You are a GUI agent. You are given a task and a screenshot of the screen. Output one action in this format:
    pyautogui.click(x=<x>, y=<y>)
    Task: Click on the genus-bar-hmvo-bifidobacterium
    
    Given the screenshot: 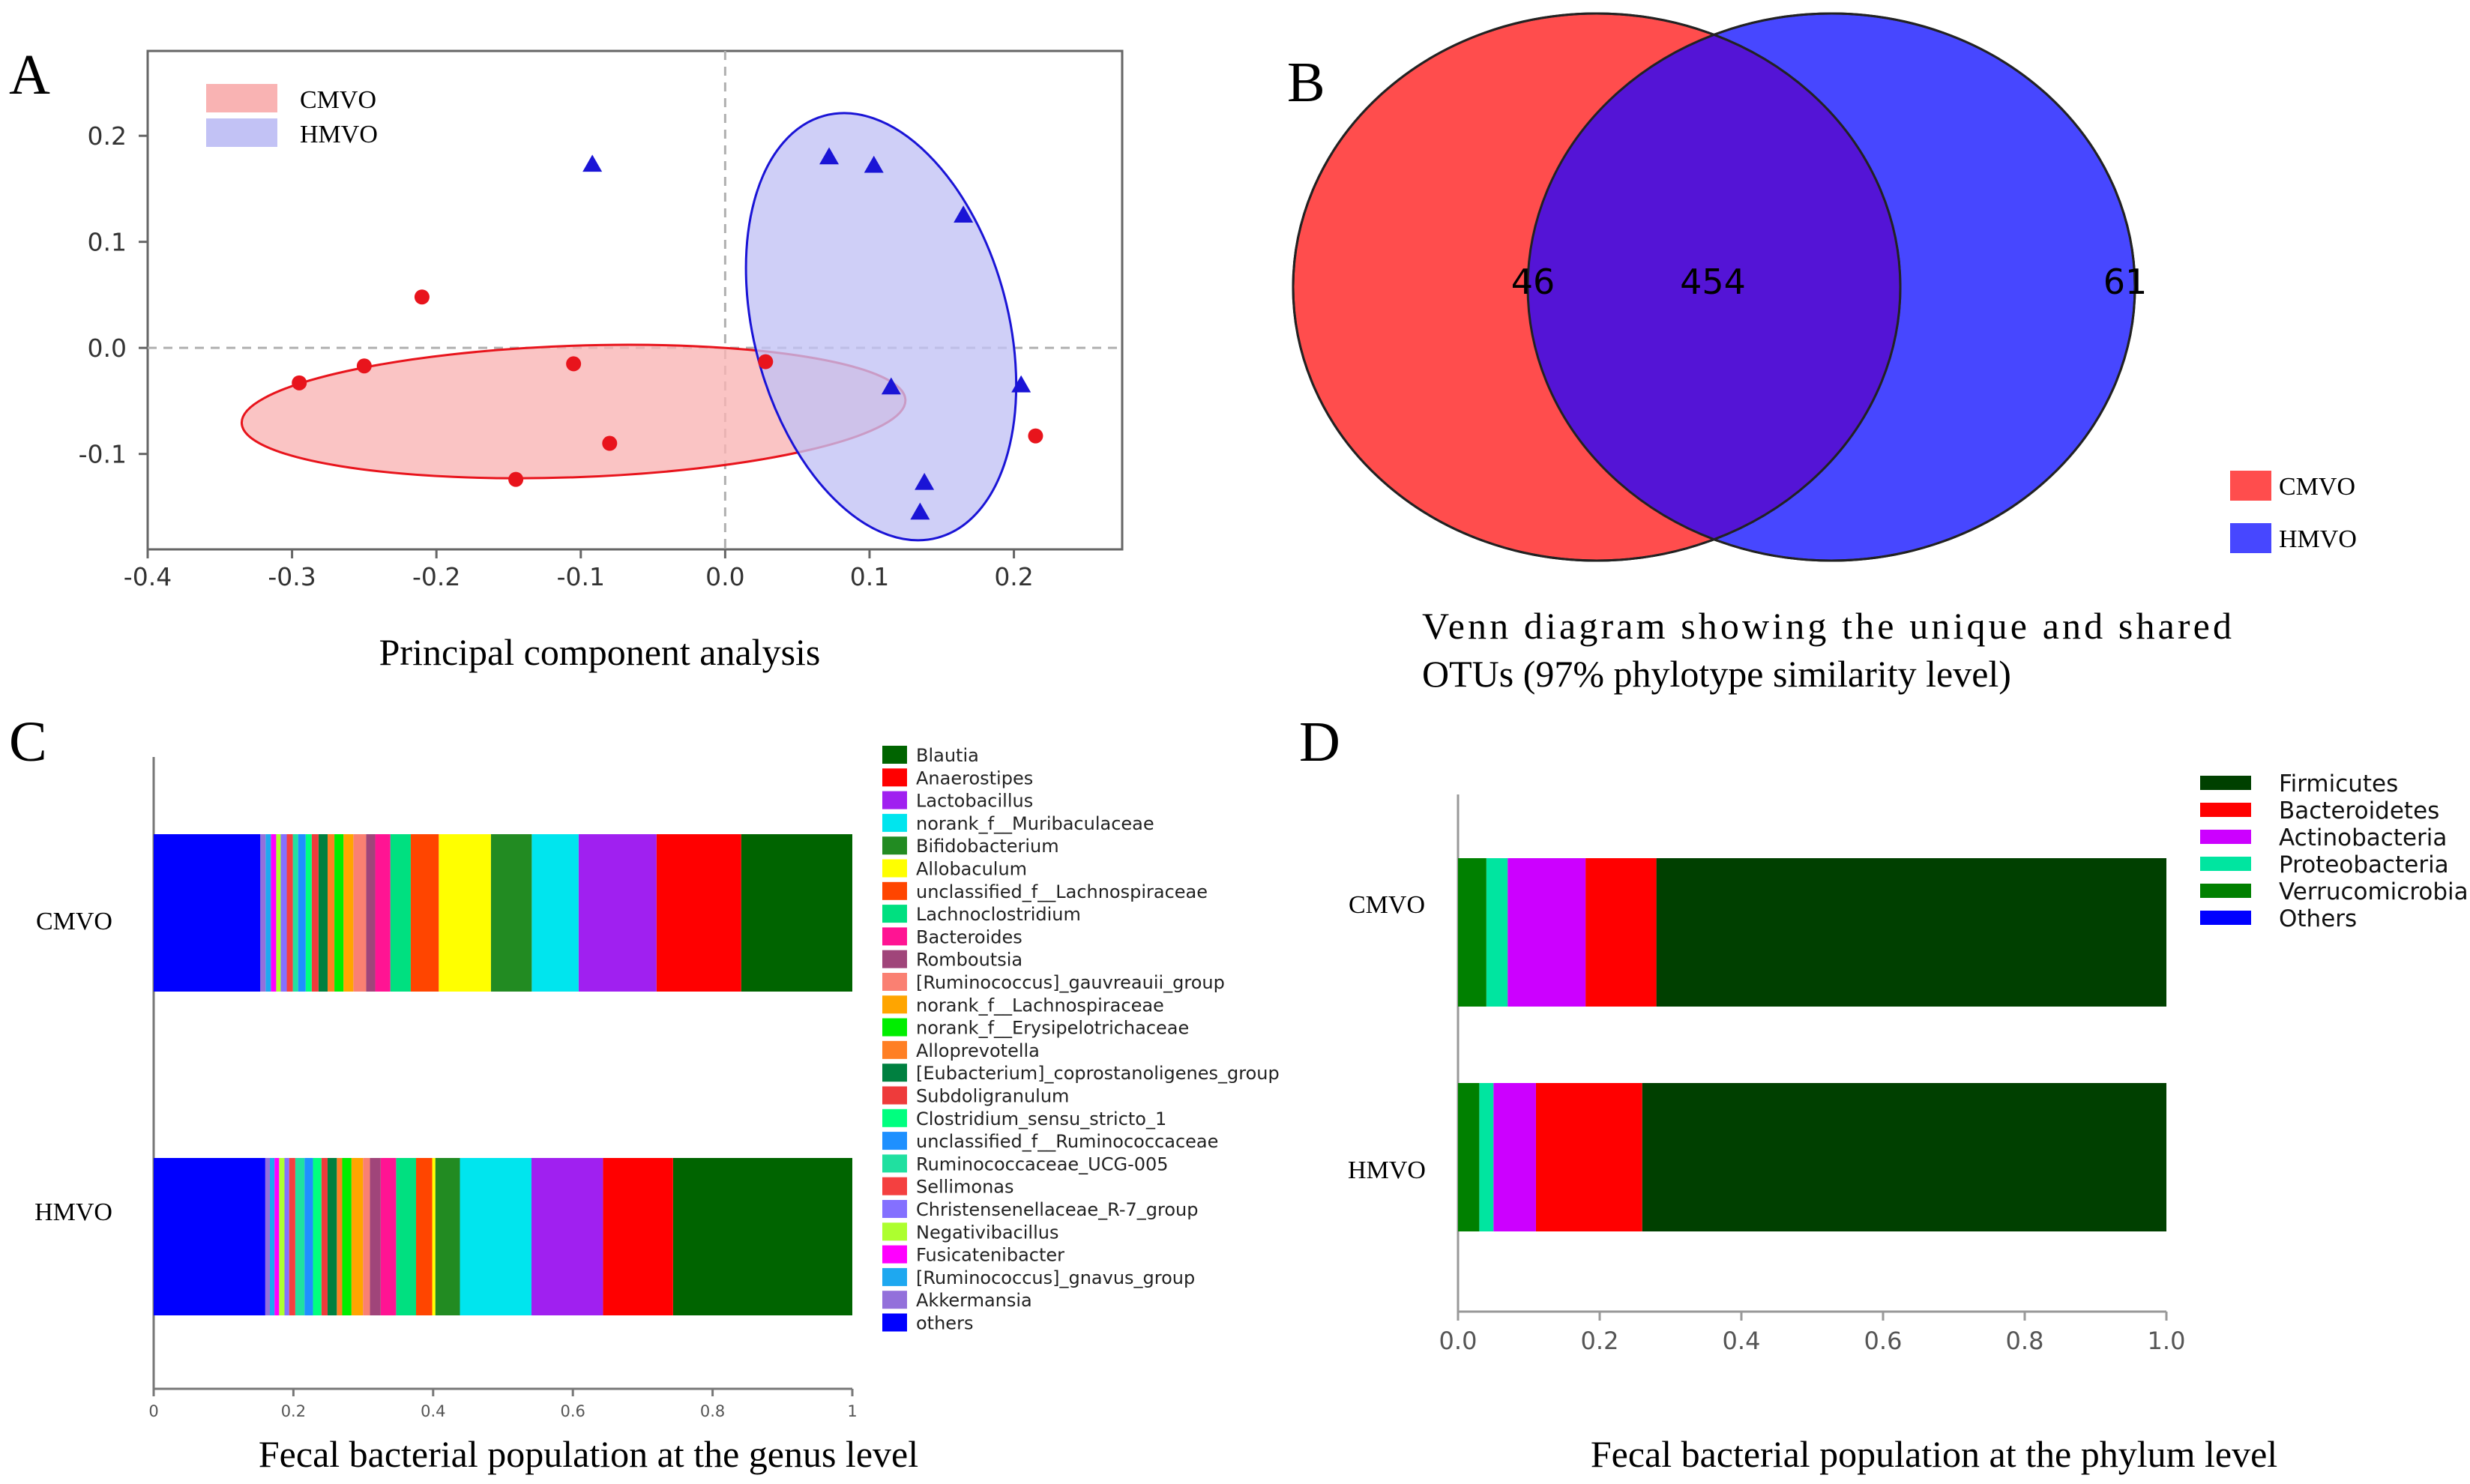 What is the action you would take?
    pyautogui.click(x=447, y=1237)
    